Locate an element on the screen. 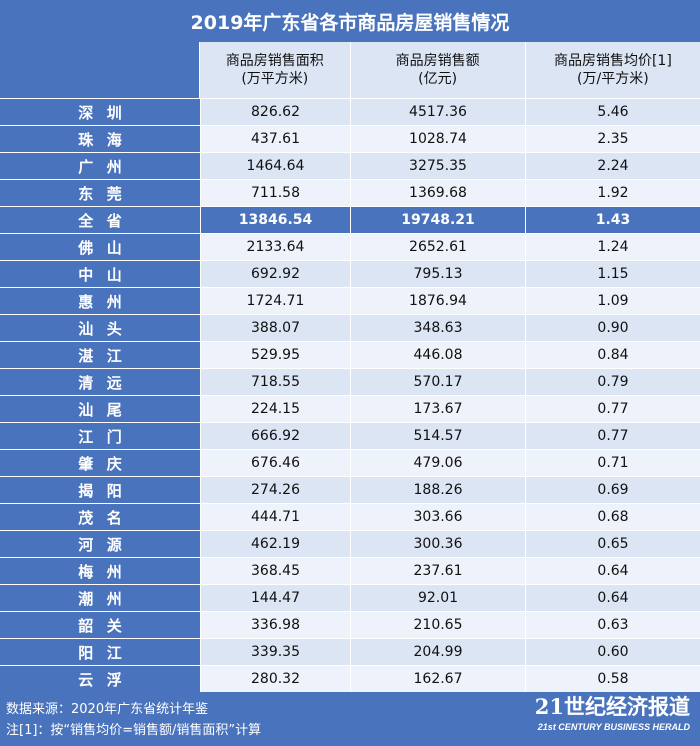  area-cell: 144.47 is located at coordinates (275, 598).